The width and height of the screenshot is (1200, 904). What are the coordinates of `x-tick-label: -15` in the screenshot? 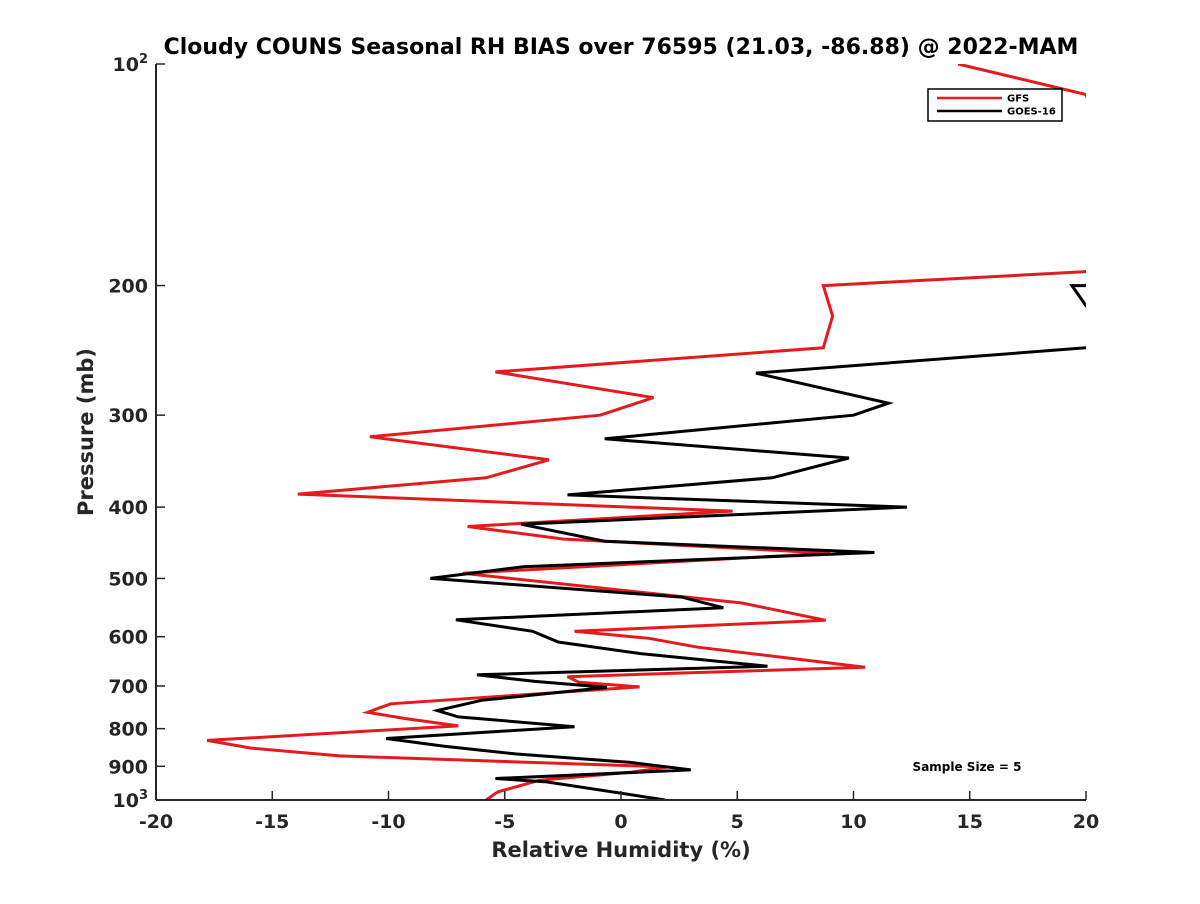 It's located at (272, 822).